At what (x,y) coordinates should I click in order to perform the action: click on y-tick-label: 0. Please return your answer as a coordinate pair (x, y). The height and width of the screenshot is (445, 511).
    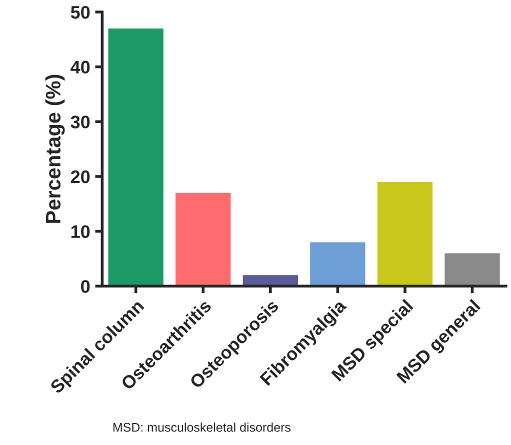
    Looking at the image, I should click on (85, 286).